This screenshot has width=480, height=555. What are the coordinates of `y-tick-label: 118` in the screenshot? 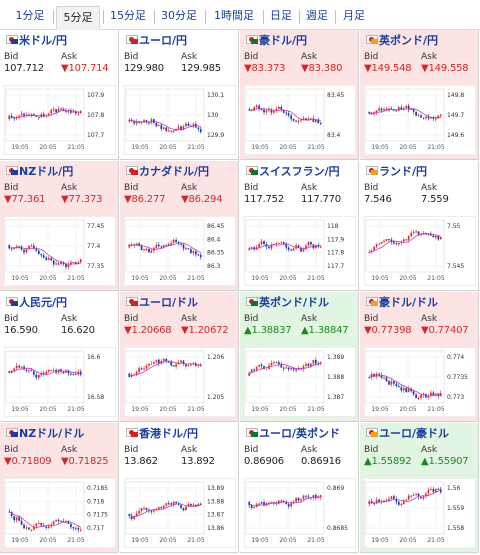 It's located at (333, 226).